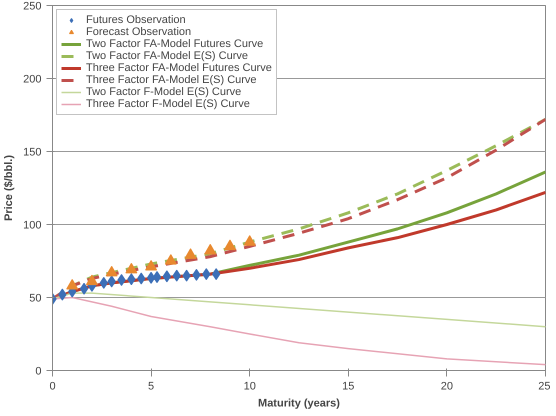 The width and height of the screenshot is (556, 416). I want to click on legend-label: Futures Observation, so click(136, 20).